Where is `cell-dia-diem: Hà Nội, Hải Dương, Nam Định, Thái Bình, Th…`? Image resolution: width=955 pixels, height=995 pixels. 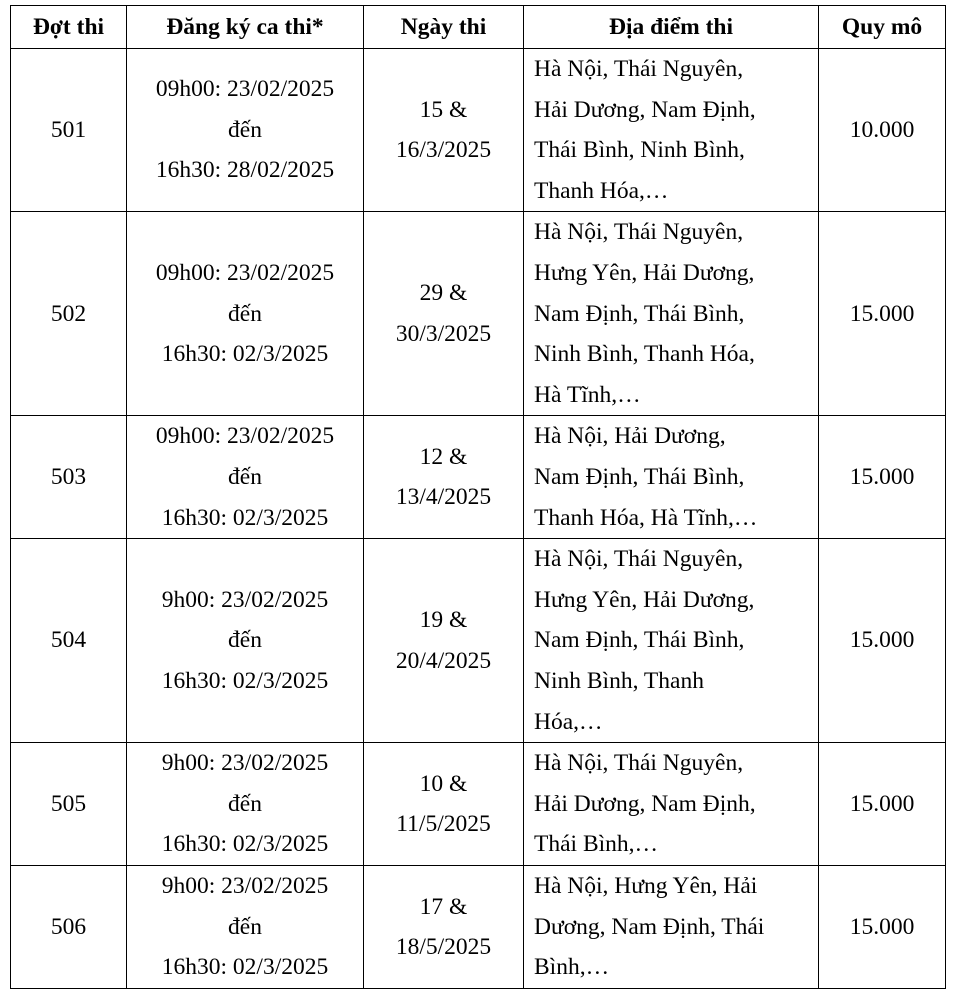 cell-dia-diem: Hà Nội, Hải Dương, Nam Định, Thái Bình, Th… is located at coordinates (671, 477).